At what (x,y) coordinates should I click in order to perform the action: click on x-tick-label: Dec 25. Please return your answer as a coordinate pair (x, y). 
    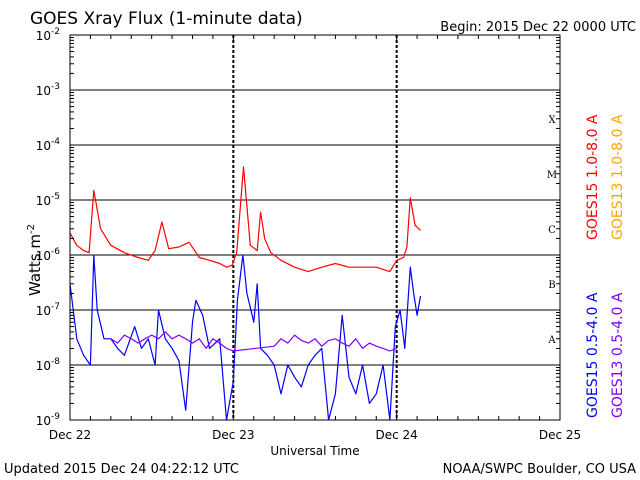
    Looking at the image, I should click on (560, 435).